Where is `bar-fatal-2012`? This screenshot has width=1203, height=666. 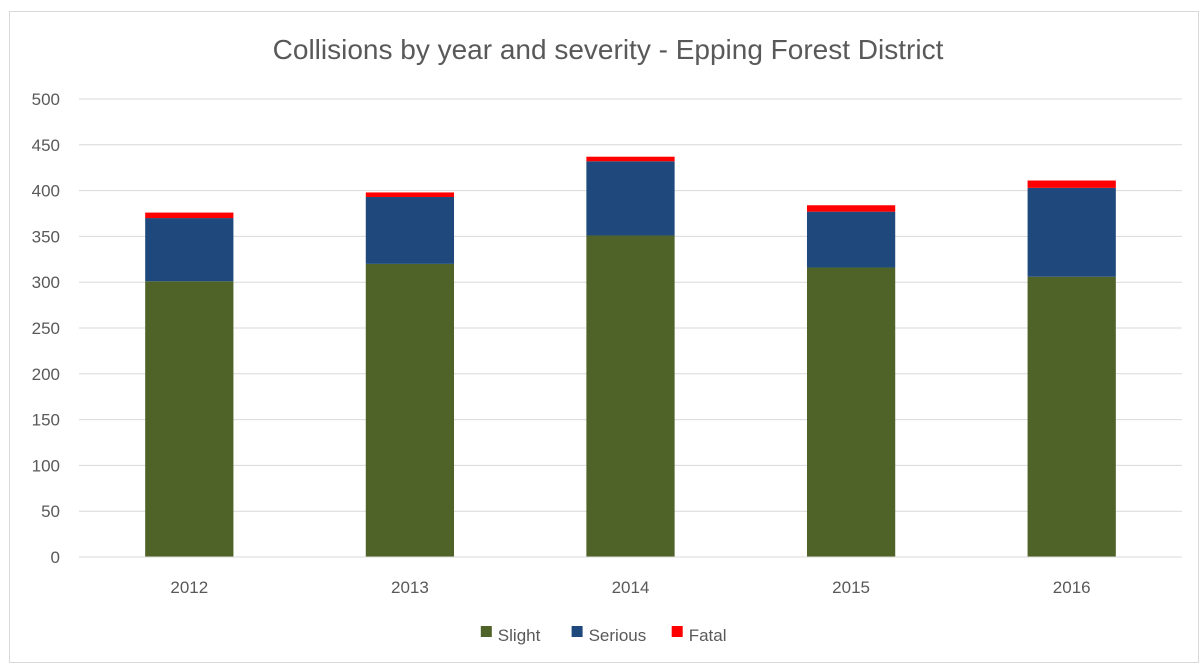 bar-fatal-2012 is located at coordinates (189, 215).